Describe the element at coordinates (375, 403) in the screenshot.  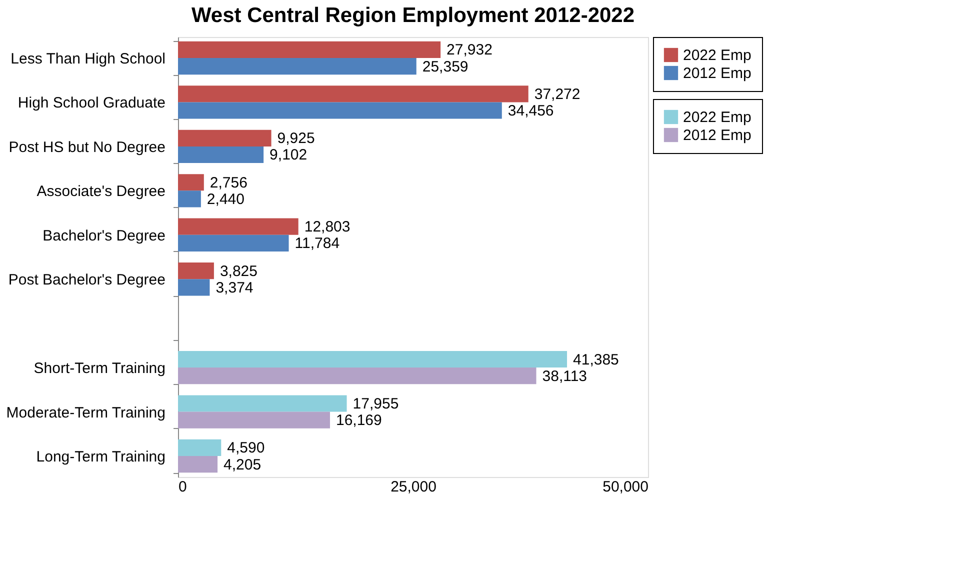
I see `data-label: 17,955` at that location.